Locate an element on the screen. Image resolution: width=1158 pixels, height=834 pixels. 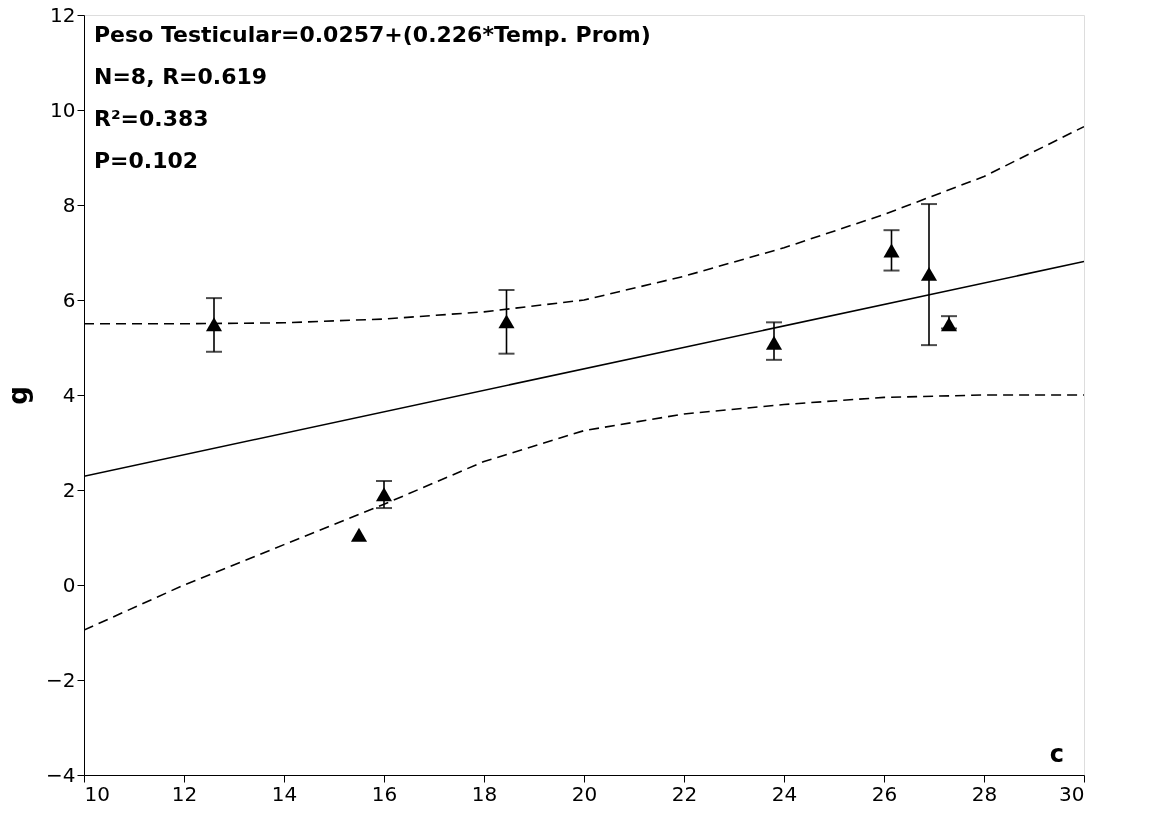
annotation: Peso Testicular=0.0257+(0.226*Temp. Prom) is located at coordinates (372, 34).